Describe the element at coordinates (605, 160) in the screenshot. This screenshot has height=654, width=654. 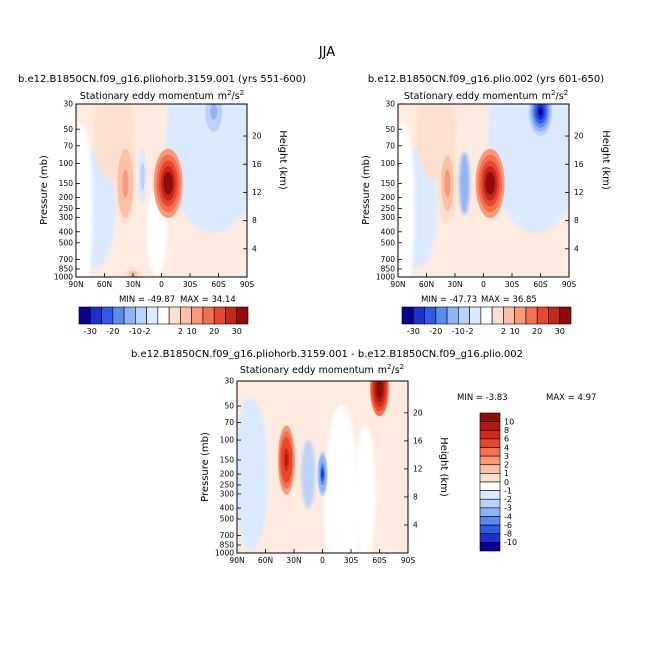
I see `panel-2-y2label: Height (km)` at that location.